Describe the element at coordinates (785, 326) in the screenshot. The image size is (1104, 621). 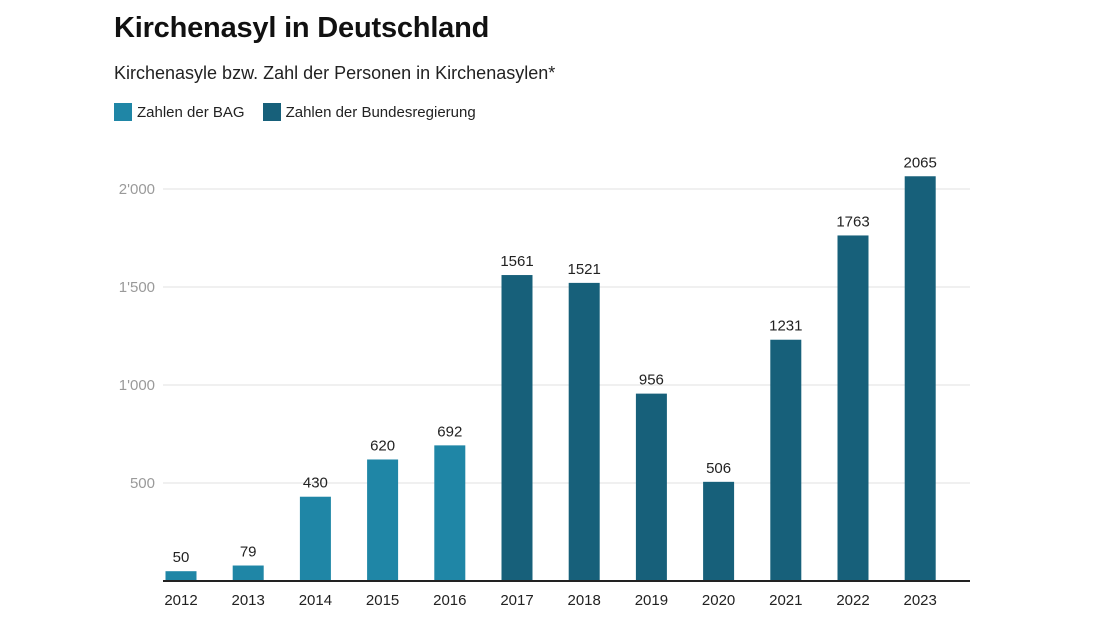
I see `data-label: 1231` at that location.